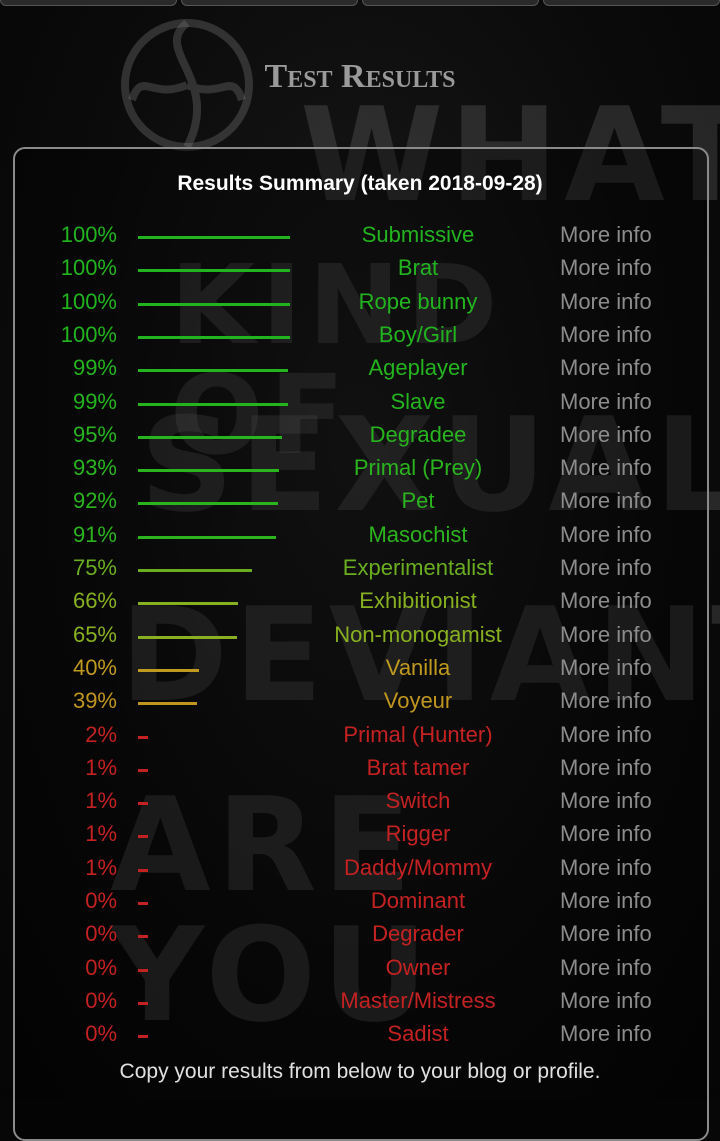 This screenshot has height=1141, width=720. Describe the element at coordinates (94, 667) in the screenshot. I see `result-percent: 40%` at that location.